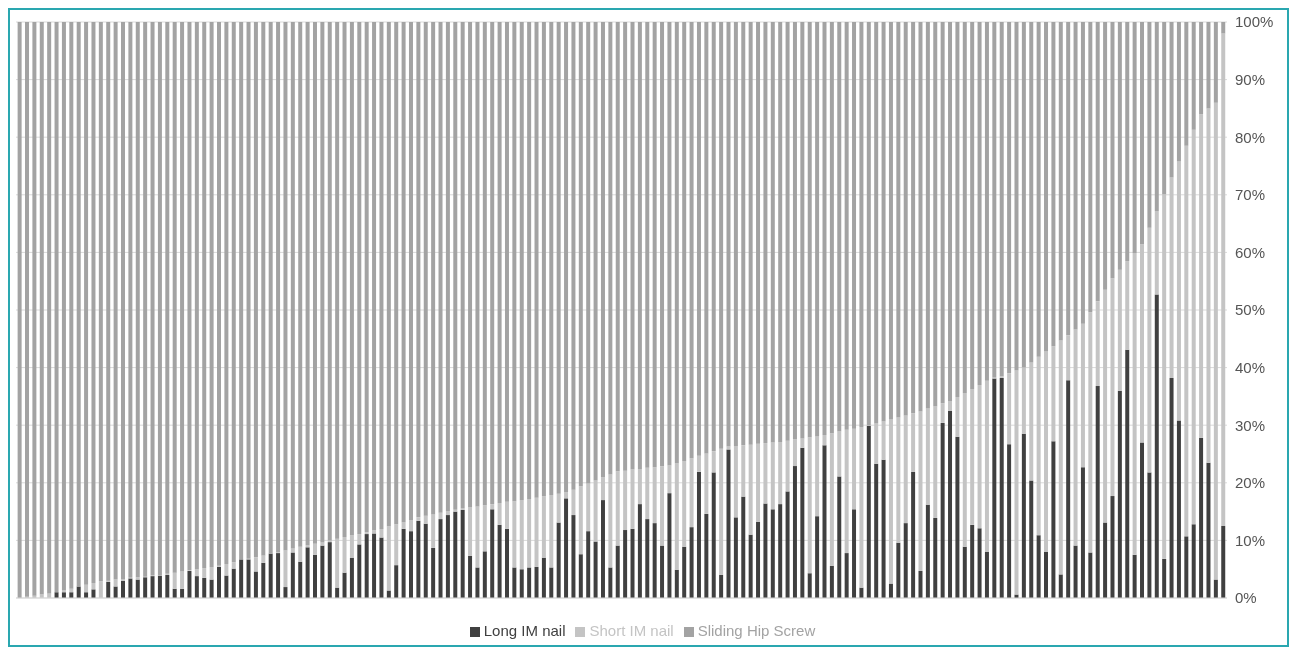 The height and width of the screenshot is (655, 1297). I want to click on y-tick-label: 0%, so click(1246, 598).